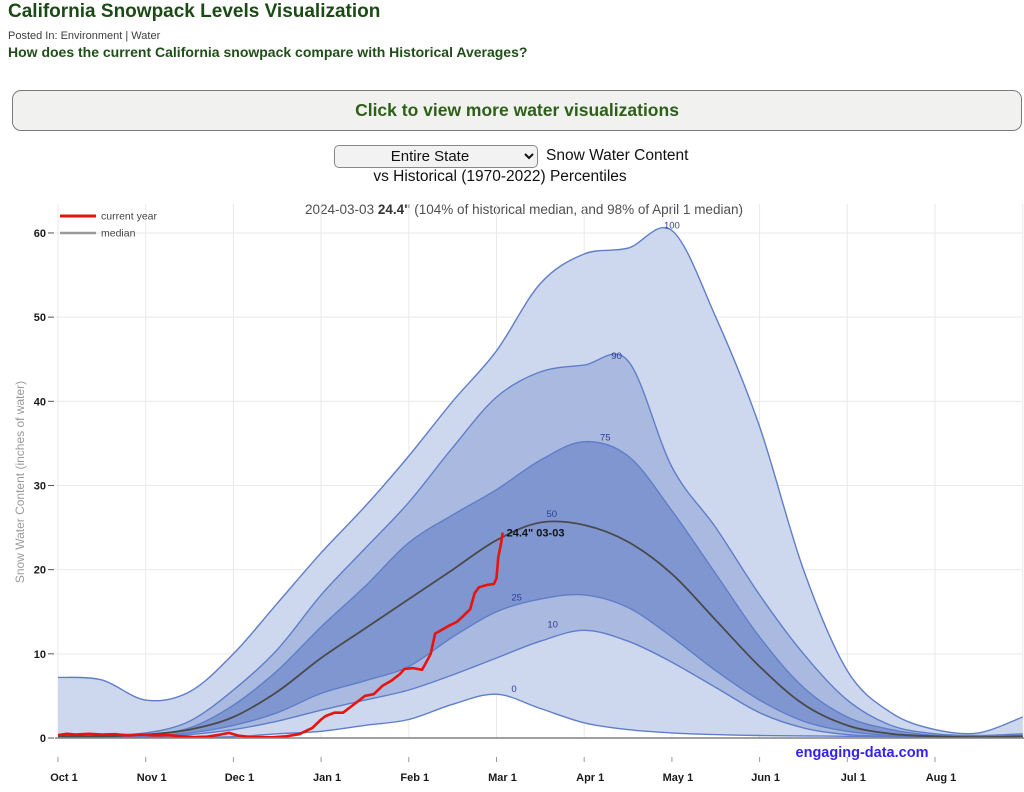 The width and height of the screenshot is (1024, 792). Describe the element at coordinates (853, 778) in the screenshot. I see `x-tick-label: Jul 1` at that location.